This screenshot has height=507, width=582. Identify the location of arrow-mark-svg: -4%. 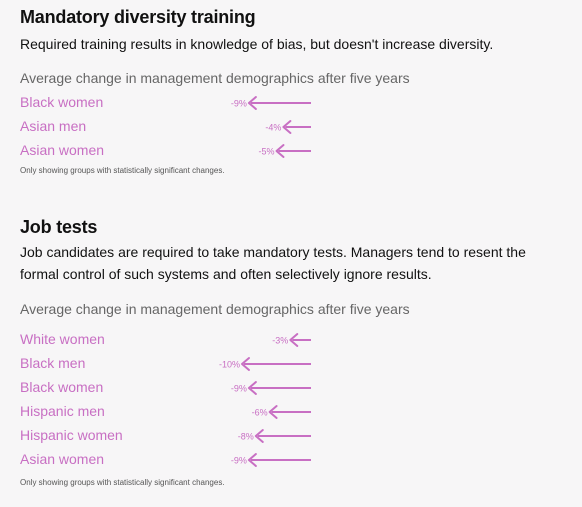
(288, 127).